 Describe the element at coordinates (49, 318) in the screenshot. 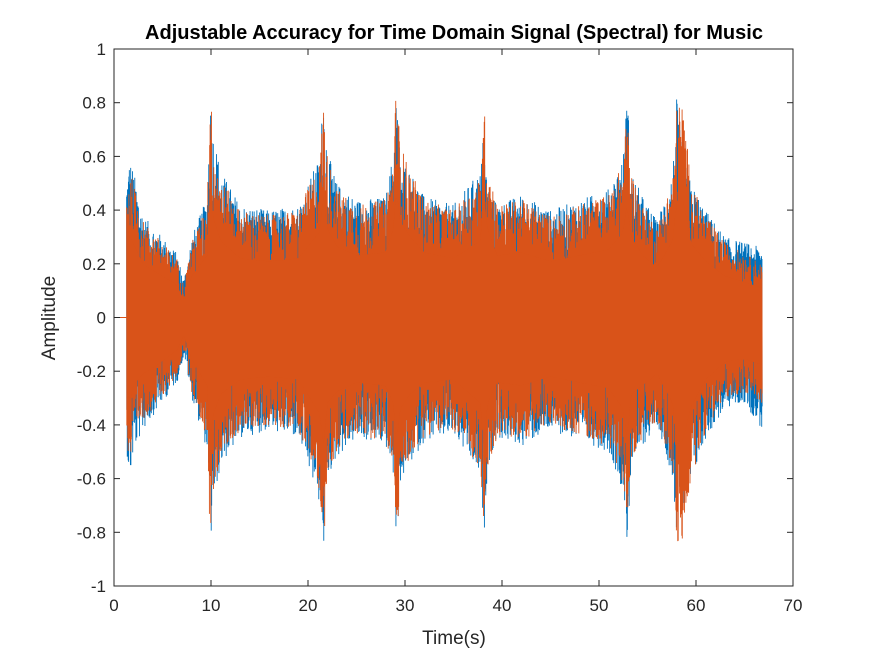

I see `y-axis-label: Amplitude` at that location.